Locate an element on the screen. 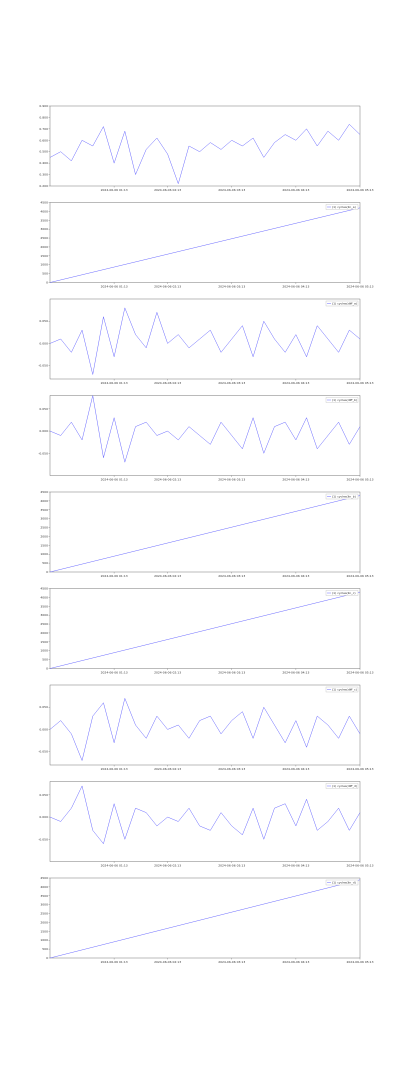 The width and height of the screenshot is (400, 1067). legend-label: (1) cycles(diff_d) is located at coordinates (344, 786).